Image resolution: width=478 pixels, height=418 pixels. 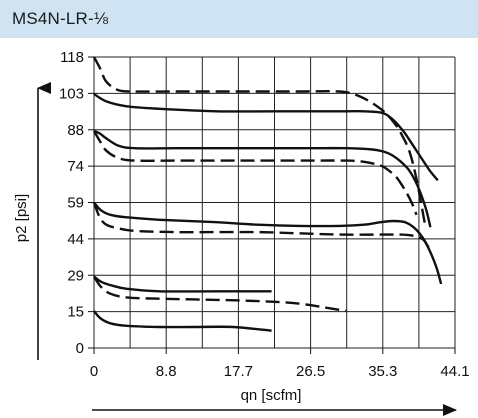 What do you see at coordinates (239, 19) in the screenshot?
I see `chart-header-bar: MS4N-LR-⅛` at bounding box center [239, 19].